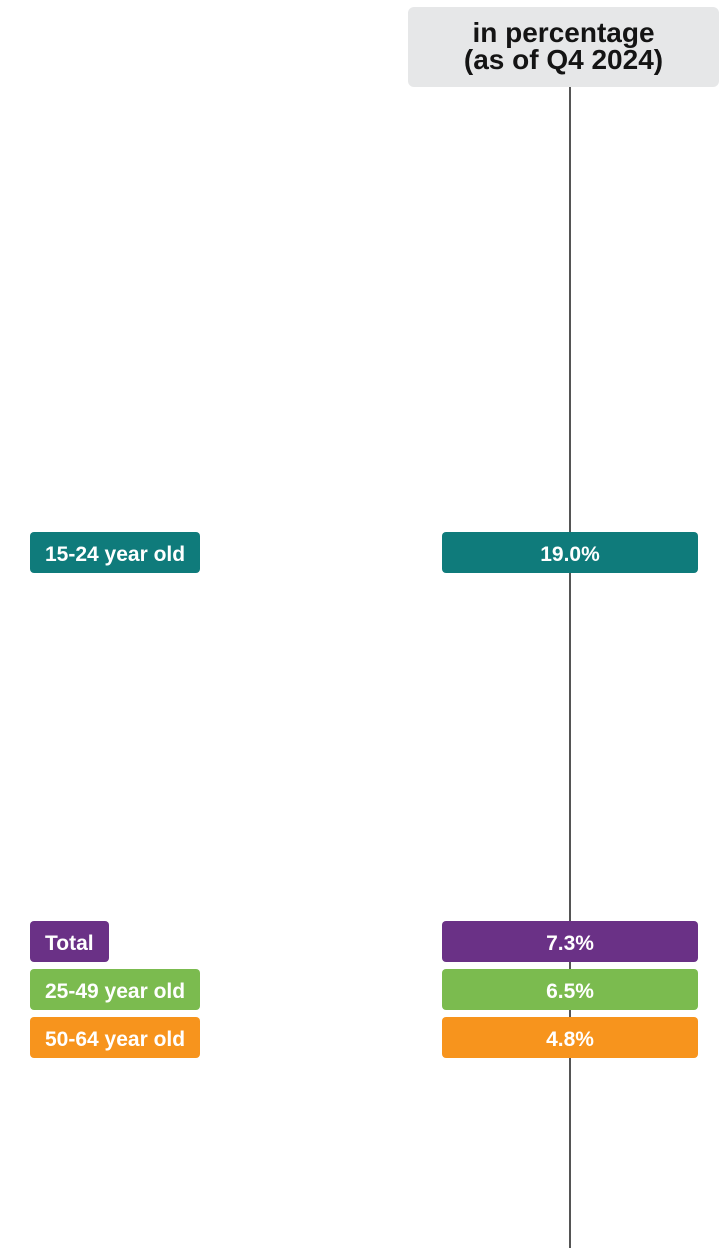  I want to click on value-label: 4.8%, so click(570, 1039).